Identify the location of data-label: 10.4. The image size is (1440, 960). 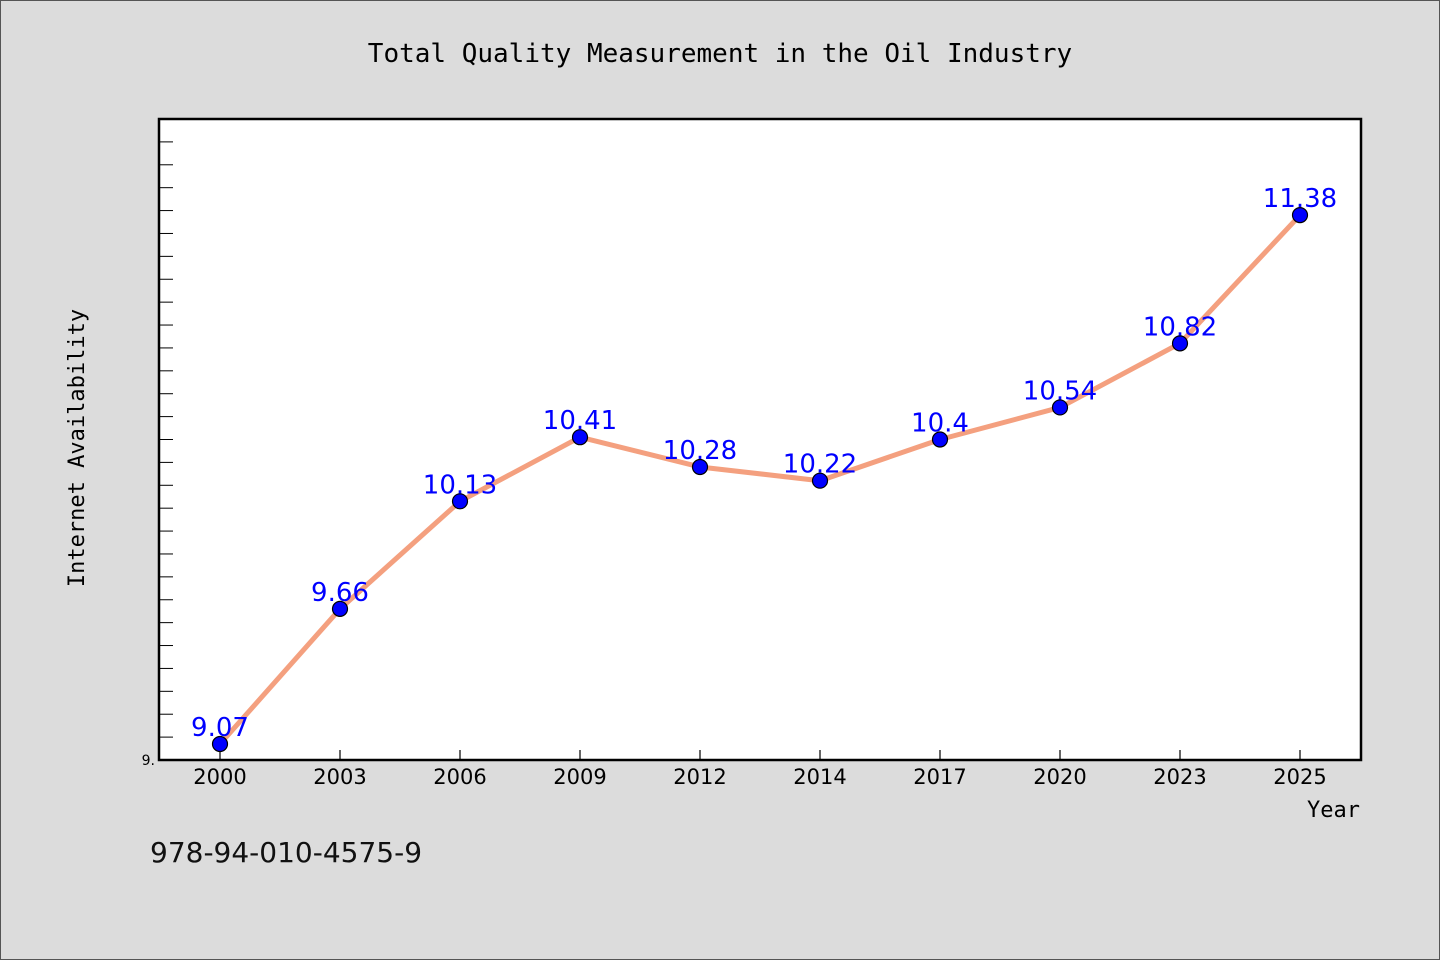
(940, 424).